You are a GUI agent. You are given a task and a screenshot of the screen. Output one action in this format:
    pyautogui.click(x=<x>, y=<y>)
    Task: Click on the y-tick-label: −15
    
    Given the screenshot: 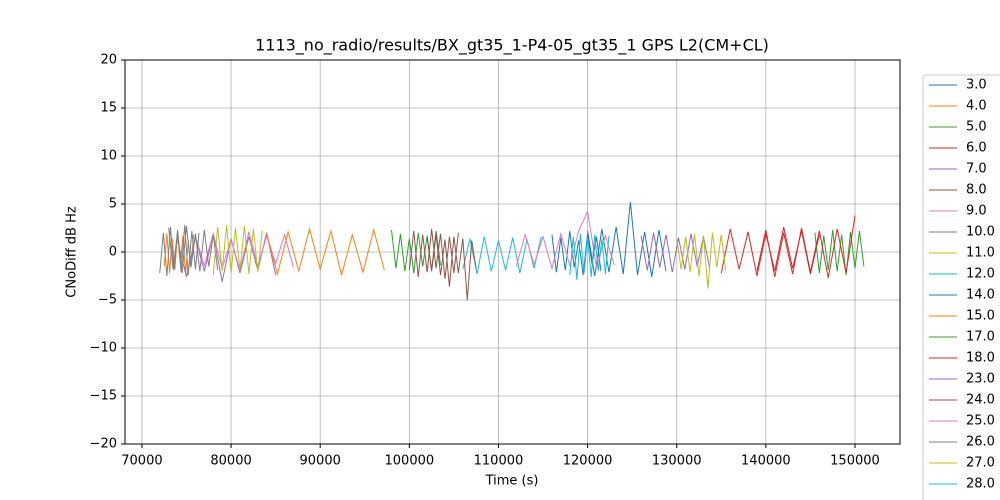 What is the action you would take?
    pyautogui.click(x=103, y=396)
    